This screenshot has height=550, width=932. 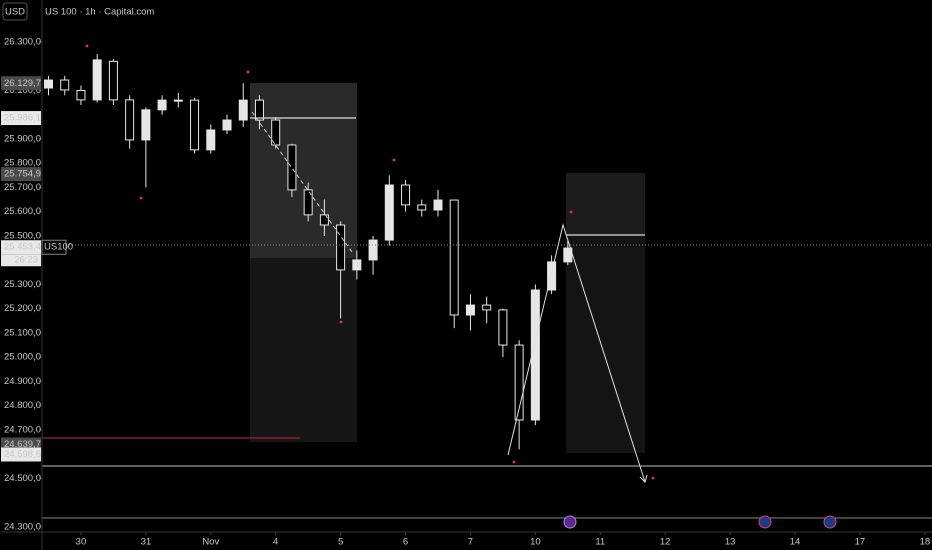 What do you see at coordinates (22, 478) in the screenshot?
I see `y-tick-label: 24.500,0` at bounding box center [22, 478].